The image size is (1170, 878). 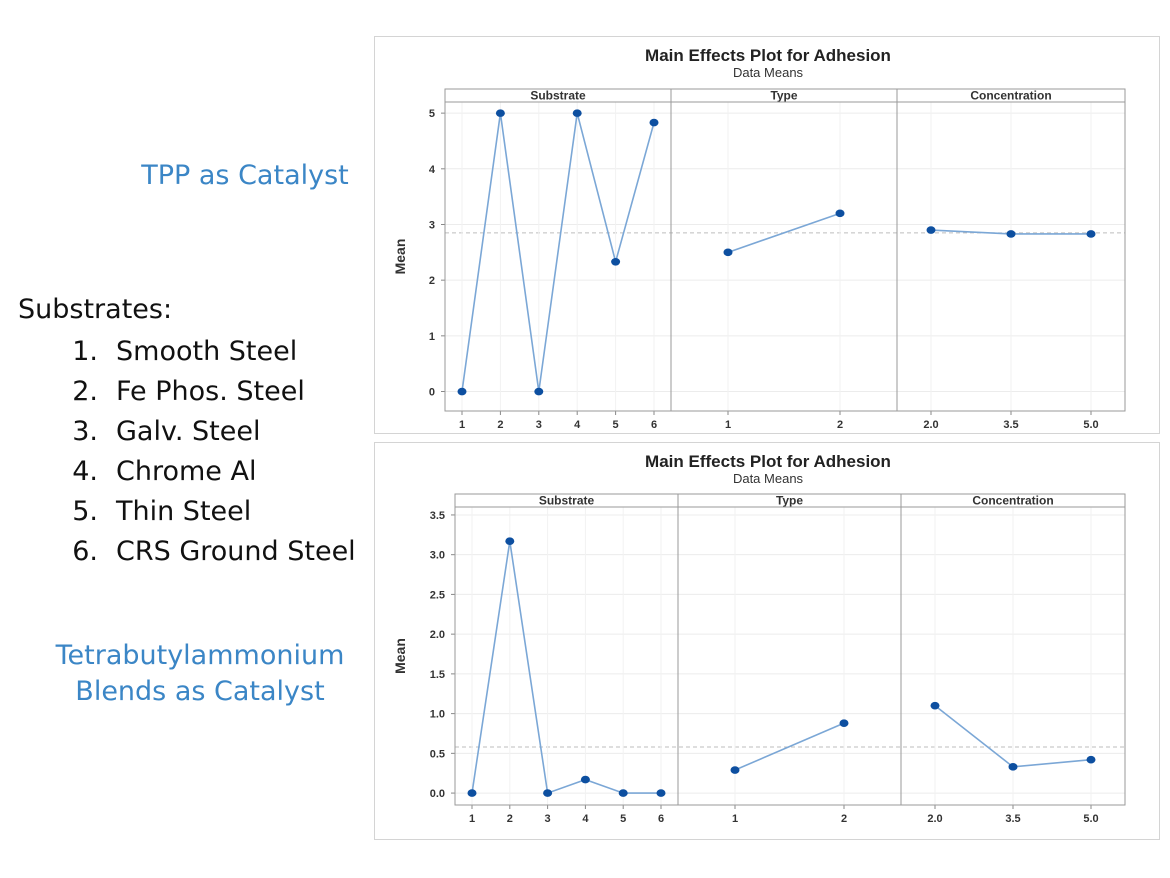 I want to click on tpp-catalyst-label: TPP as Catalyst, so click(x=245, y=175).